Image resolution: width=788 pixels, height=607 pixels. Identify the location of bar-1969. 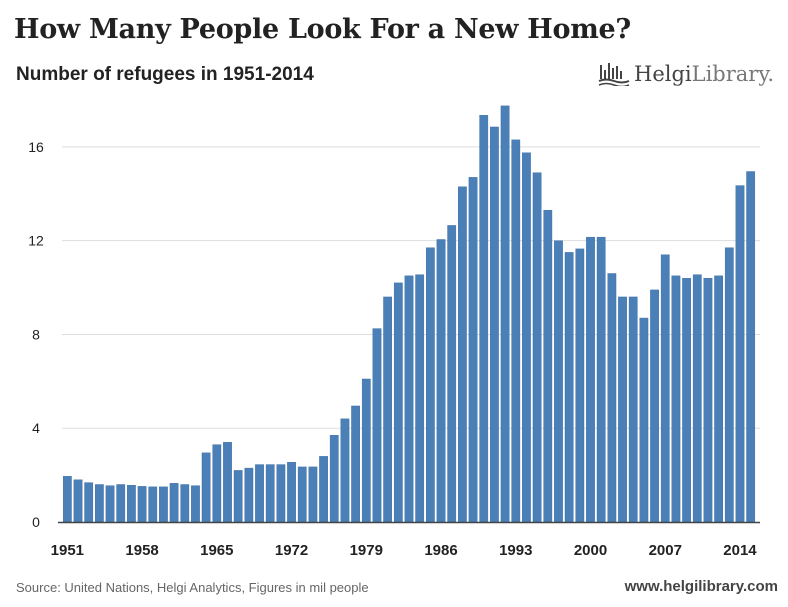
(259, 493).